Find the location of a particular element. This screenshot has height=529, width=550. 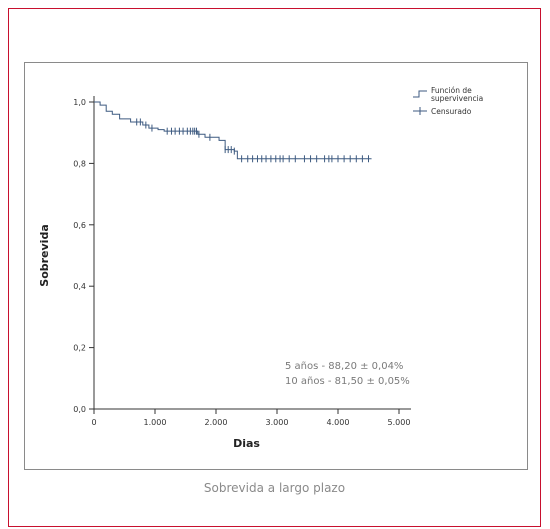

x-tick-label: 3.000 is located at coordinates (277, 422).